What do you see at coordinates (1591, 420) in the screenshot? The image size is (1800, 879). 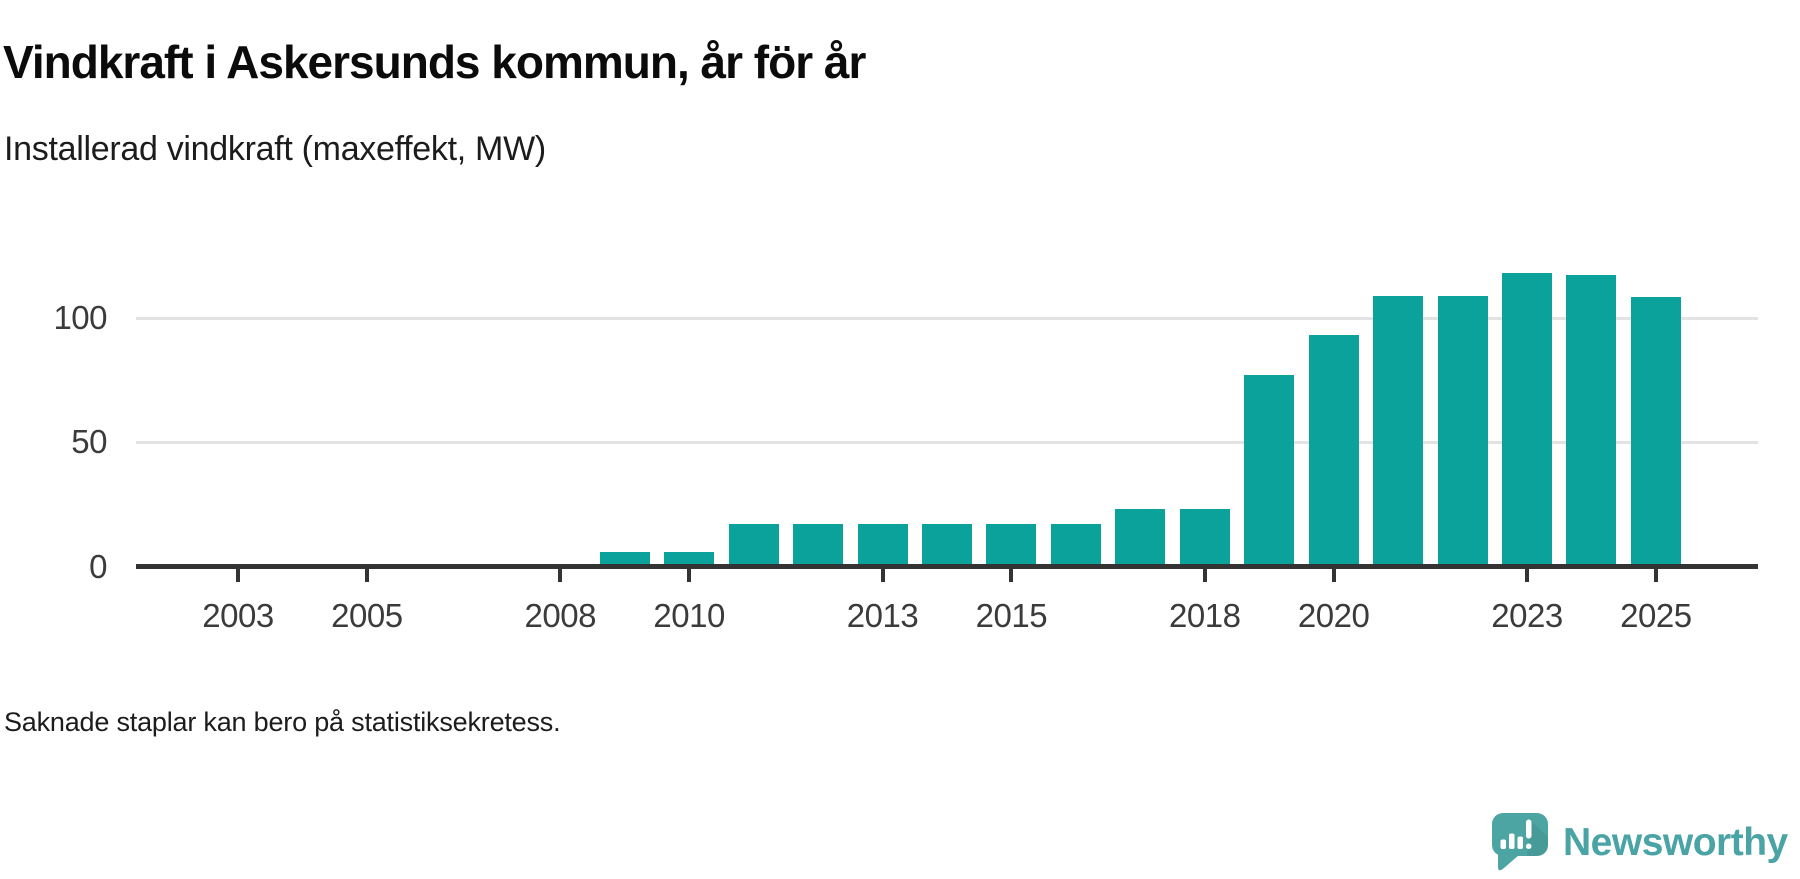 I see `bar-2024` at bounding box center [1591, 420].